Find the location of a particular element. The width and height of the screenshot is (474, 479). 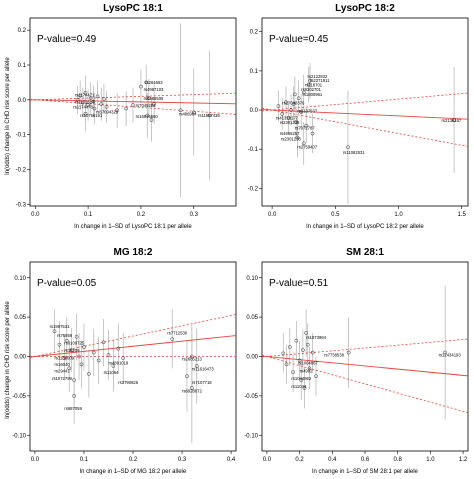

y-tick-label: 0.05 is located at coordinates (252, 318).